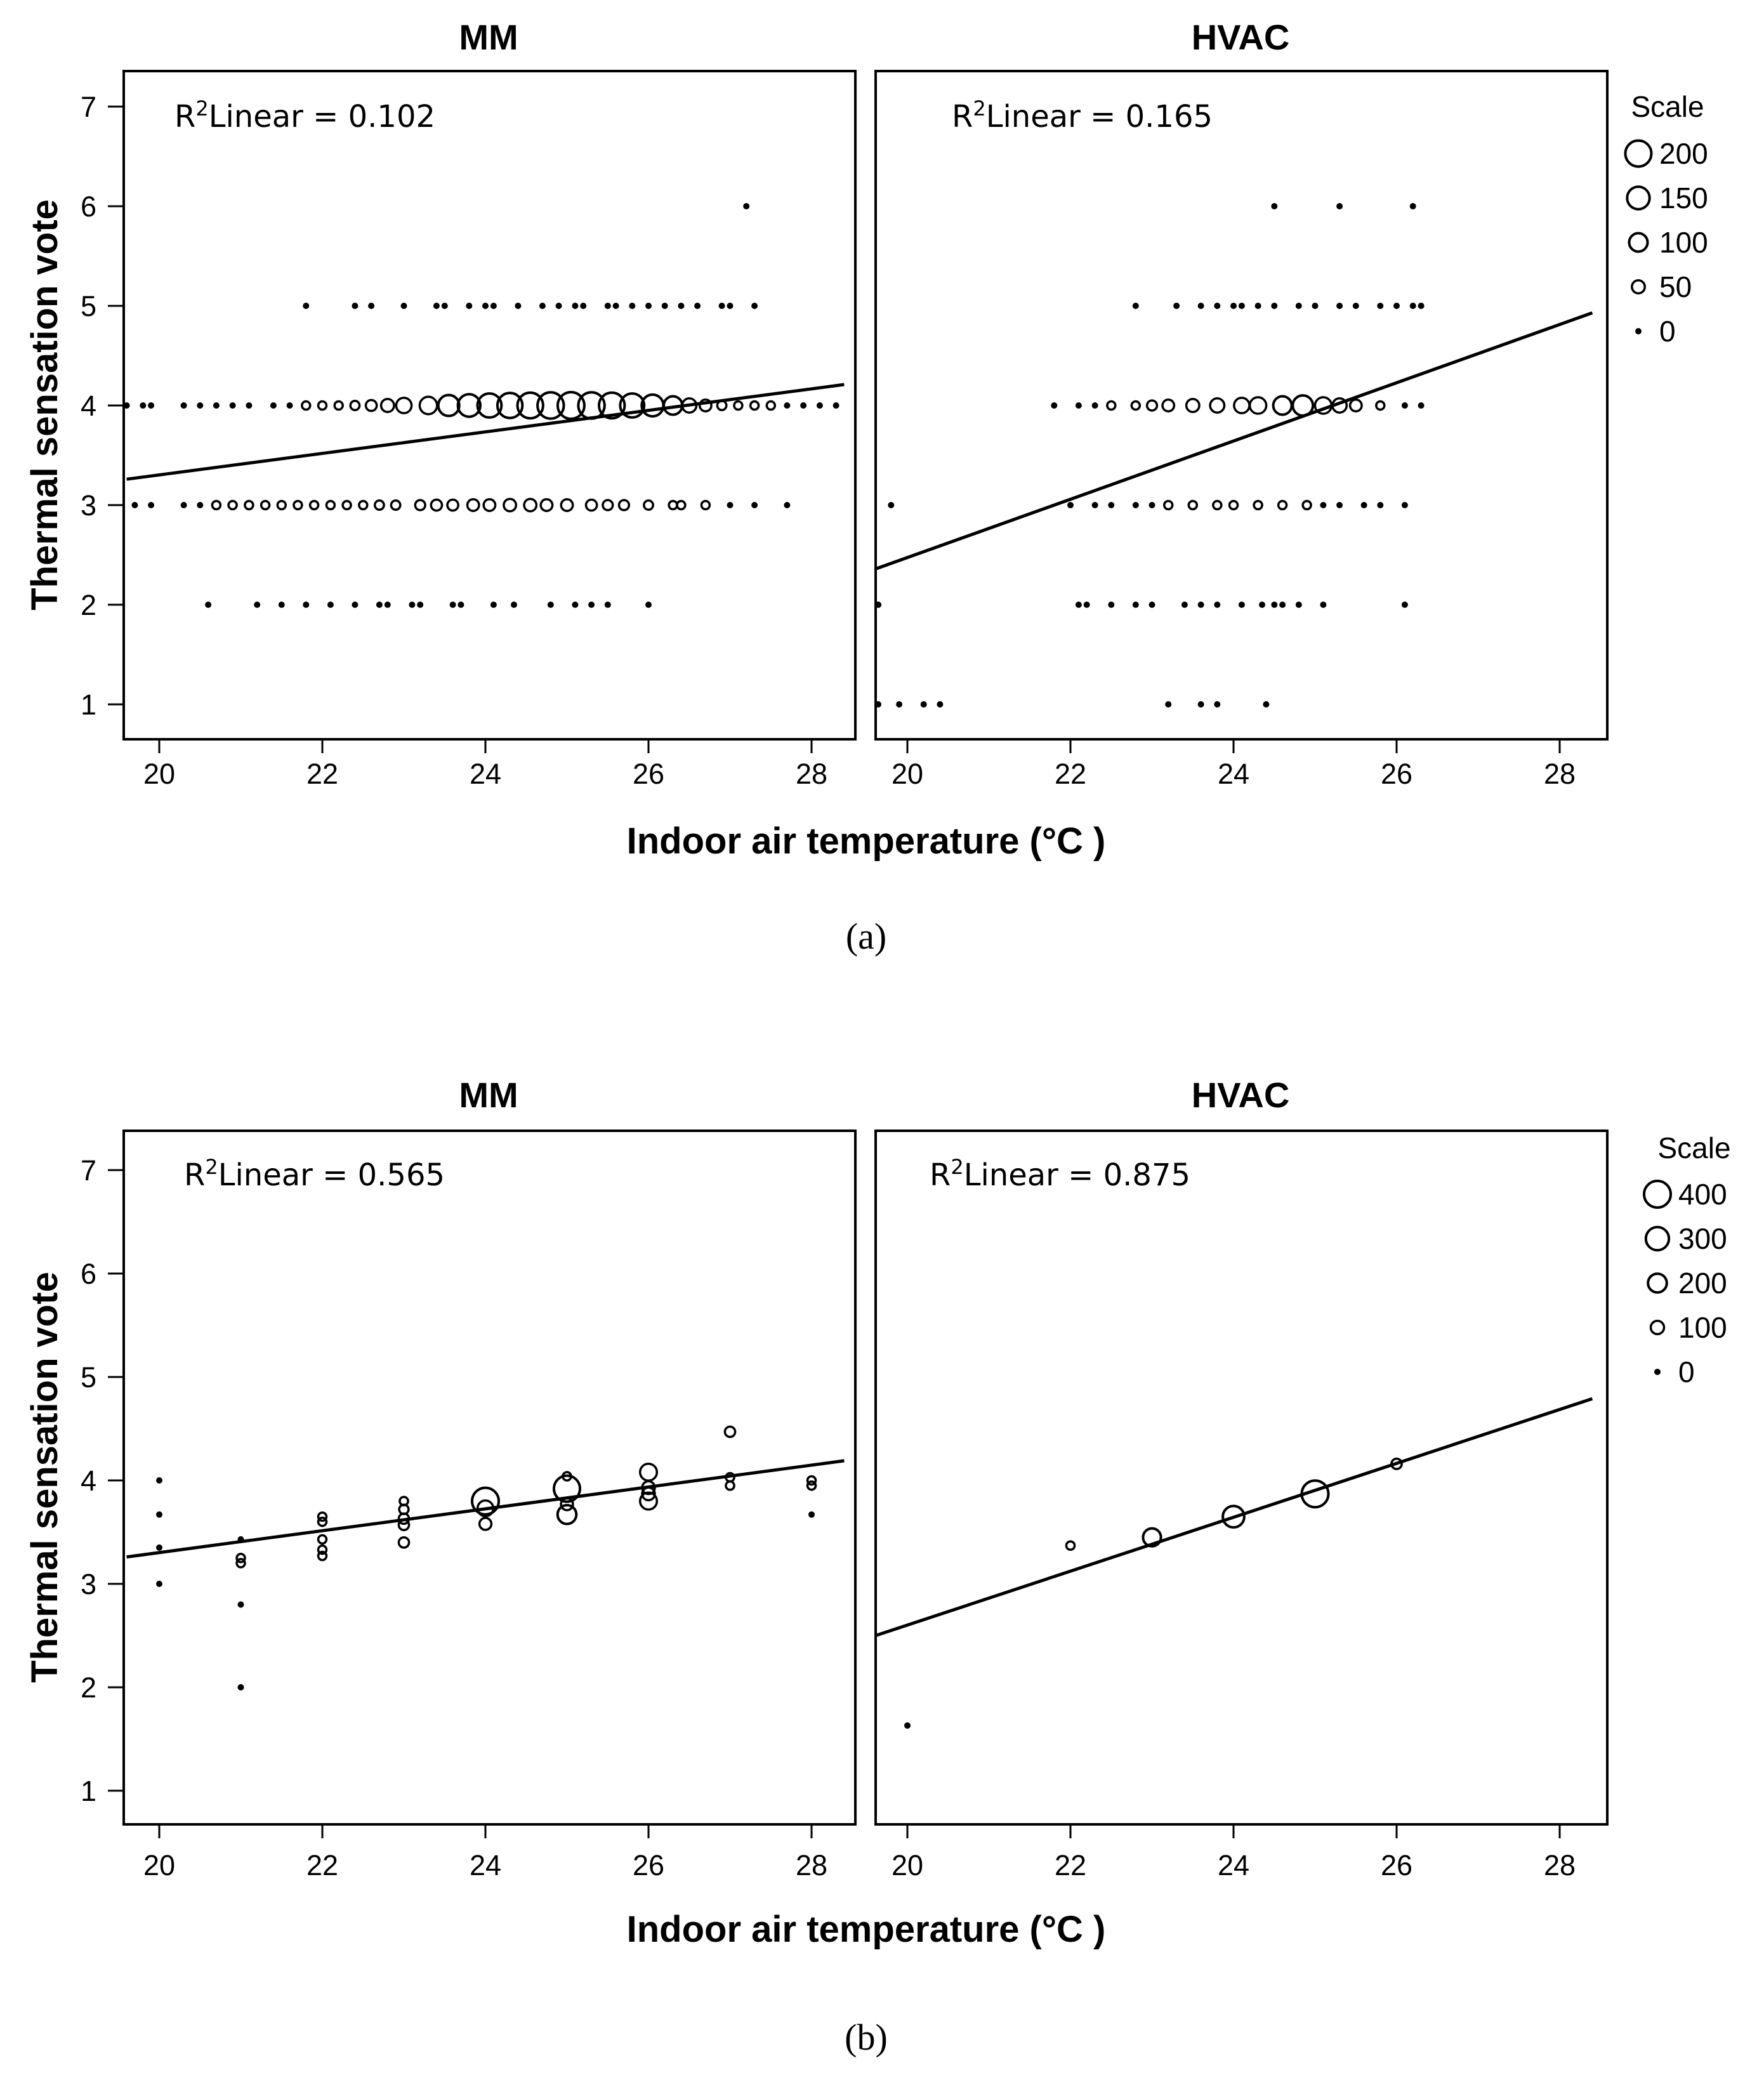 The width and height of the screenshot is (1764, 2075). I want to click on fit-line, so click(1234, 441).